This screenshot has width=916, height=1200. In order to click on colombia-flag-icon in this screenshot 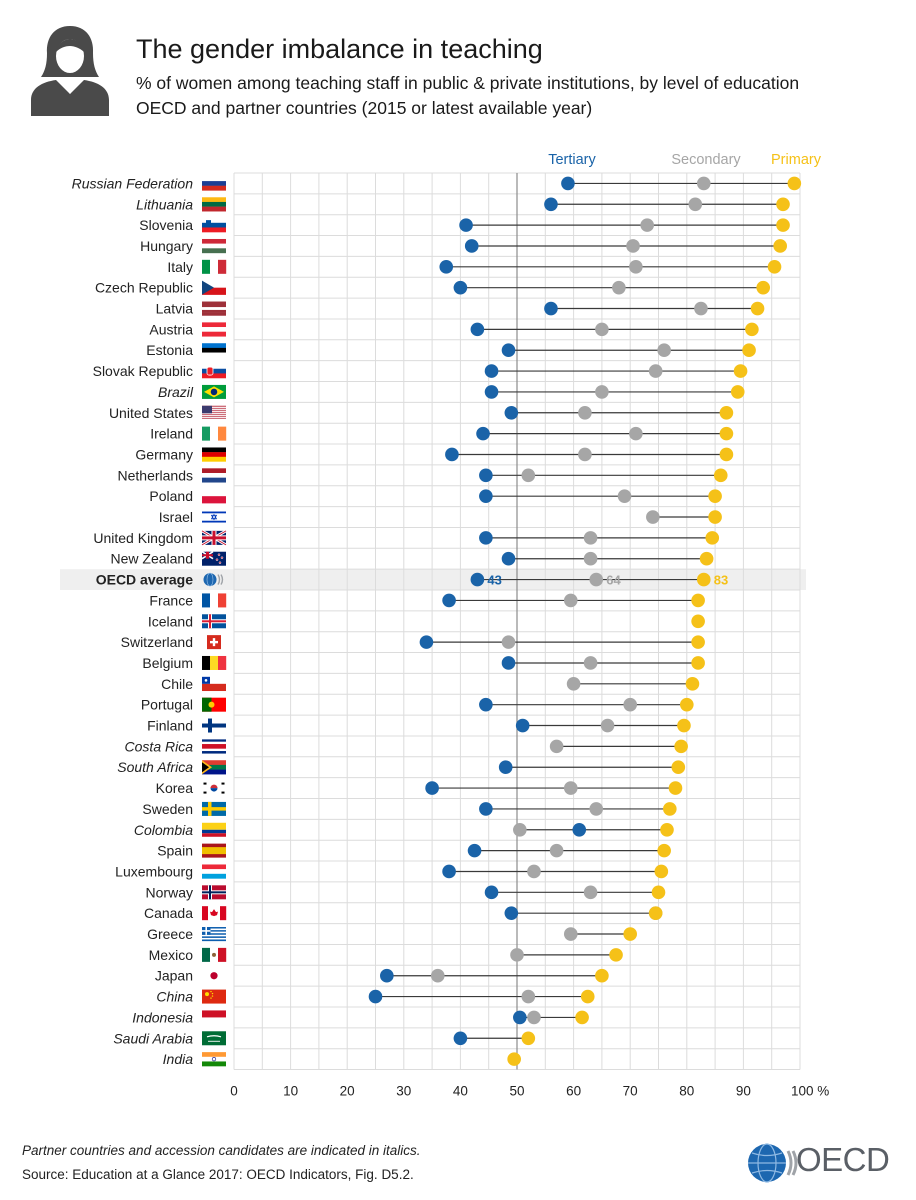, I will do `click(214, 829)`.